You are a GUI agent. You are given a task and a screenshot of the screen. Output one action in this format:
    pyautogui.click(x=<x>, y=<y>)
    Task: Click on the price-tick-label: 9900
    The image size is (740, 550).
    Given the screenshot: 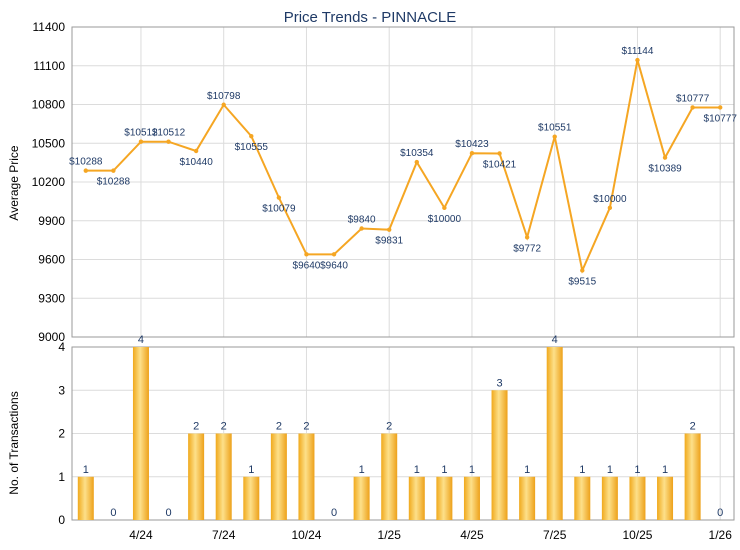 What is the action you would take?
    pyautogui.click(x=51, y=221)
    